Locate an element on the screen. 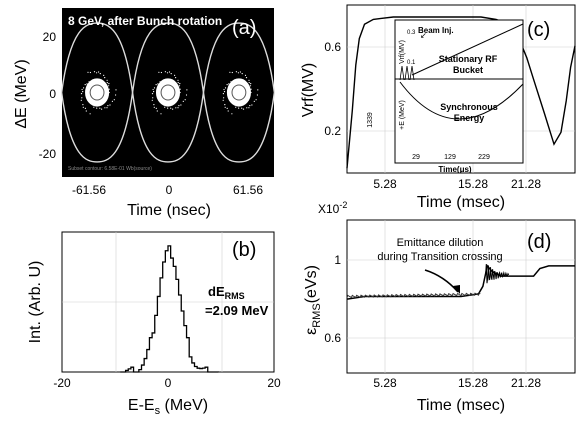  panel-a-xlabel: Time (nsec) is located at coordinates (169, 210).